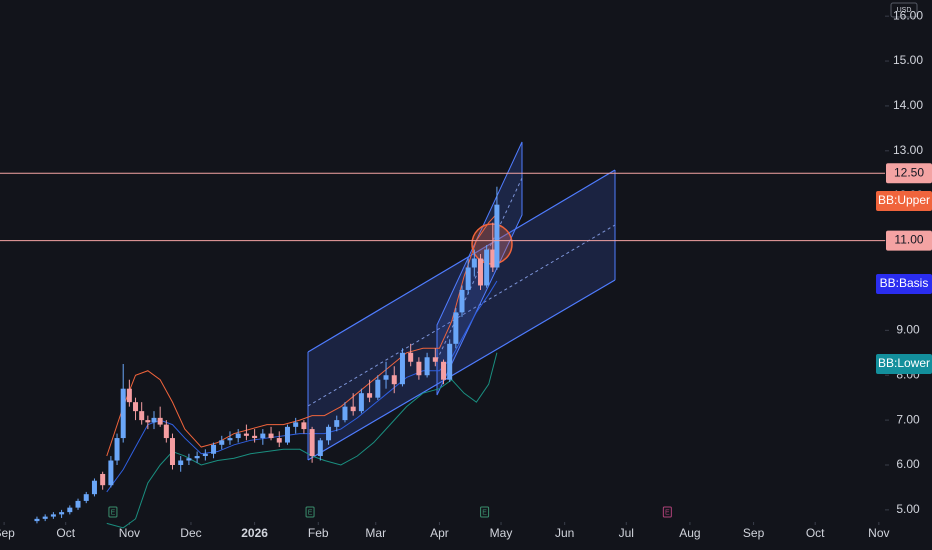  What do you see at coordinates (904, 10) in the screenshot?
I see `currency: USD` at bounding box center [904, 10].